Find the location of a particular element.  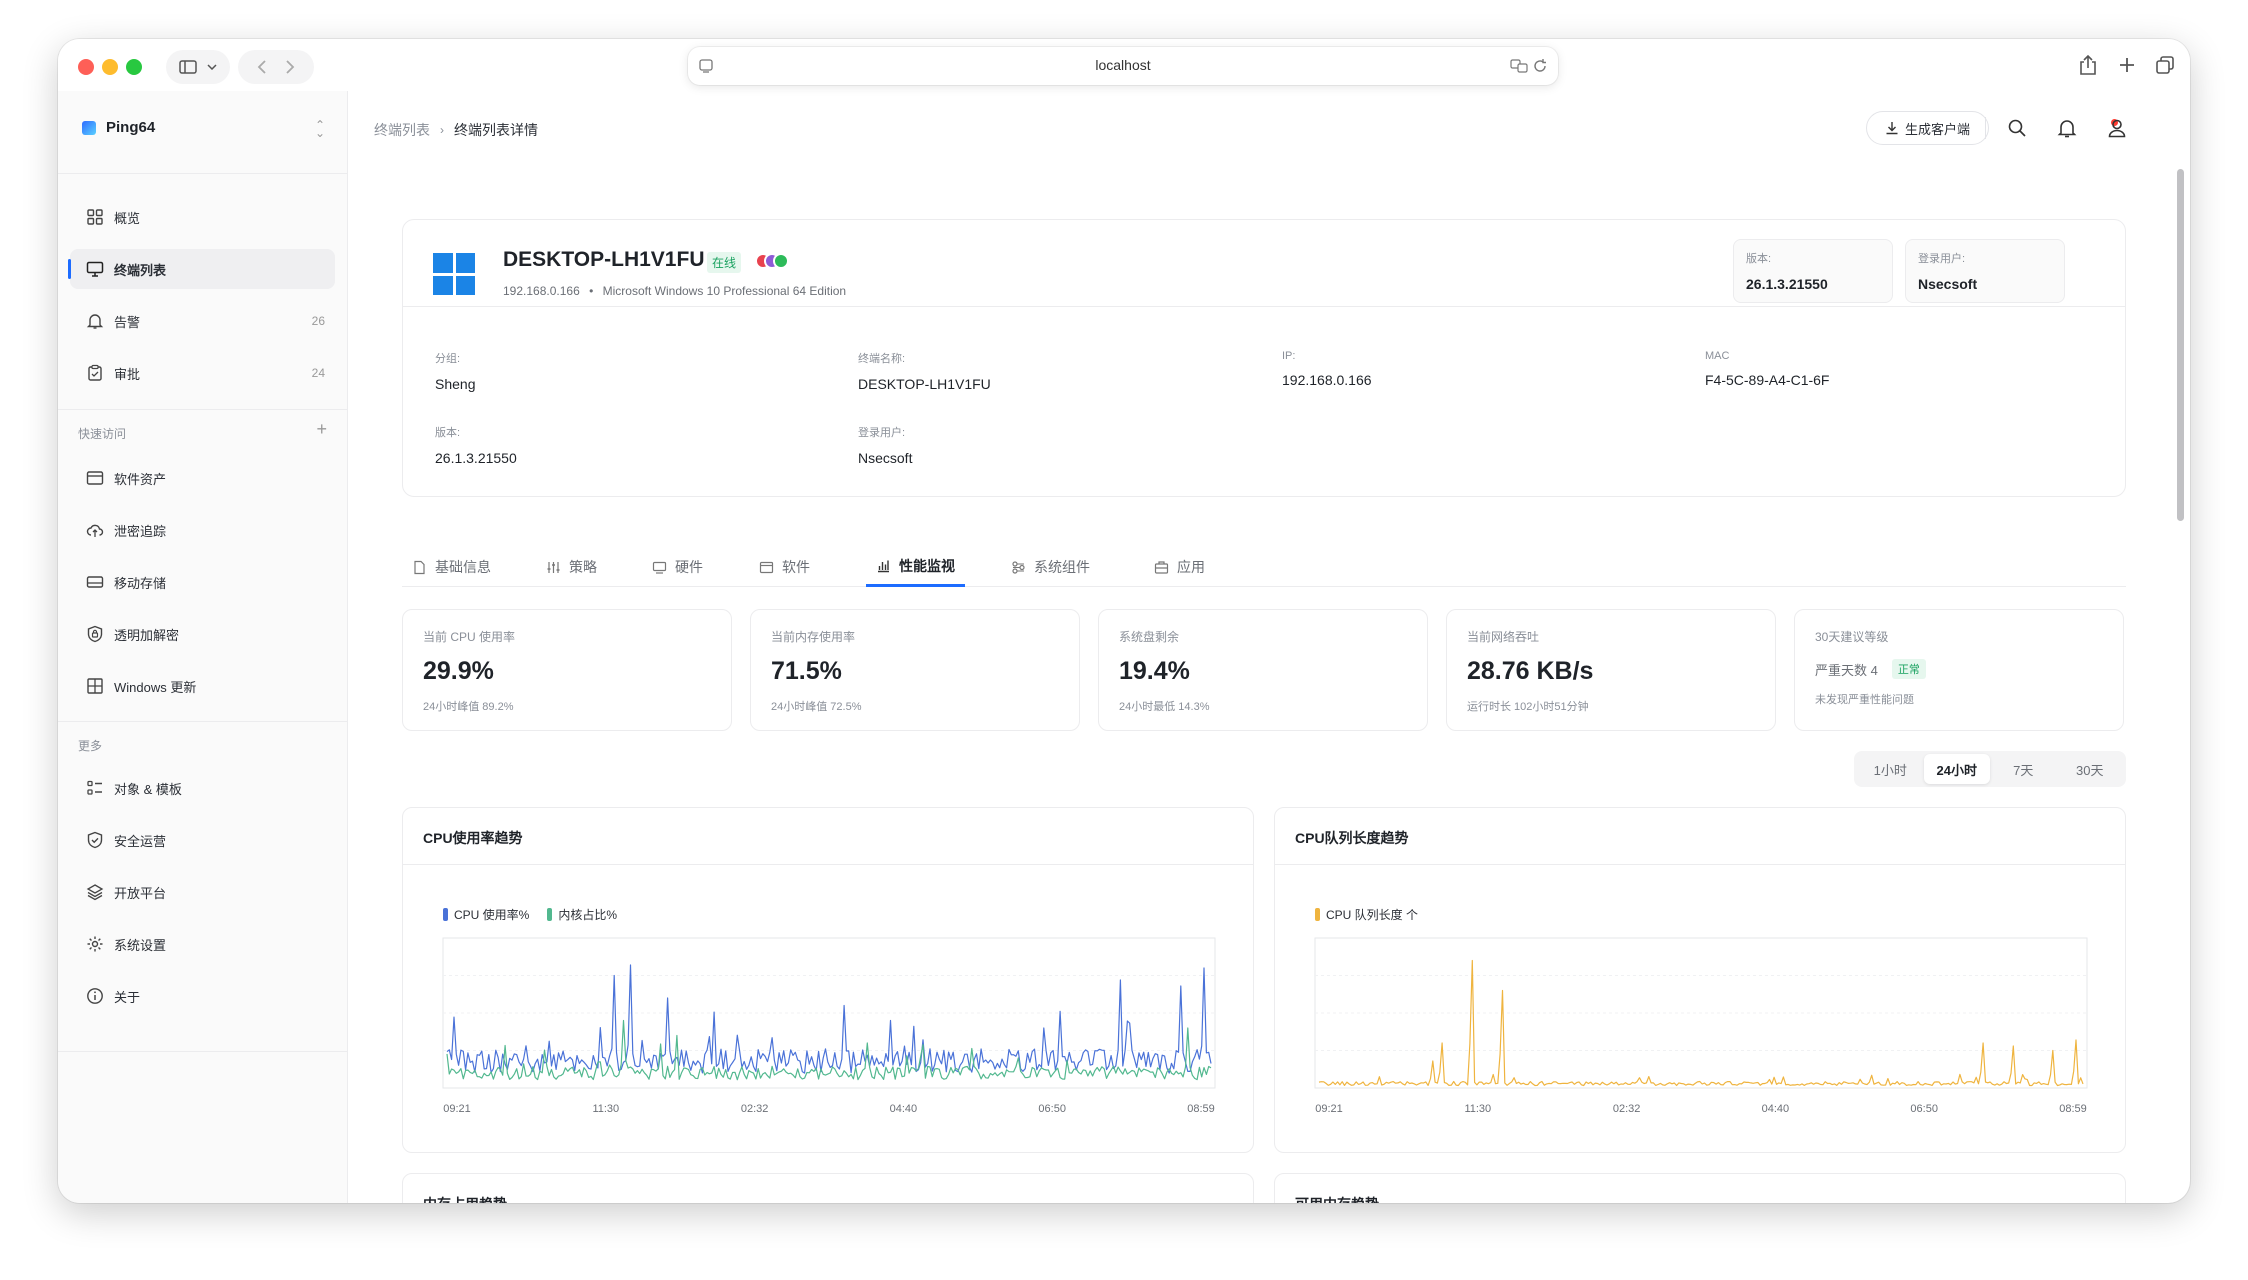

tab-performance: 性能监视 is located at coordinates (915, 567).